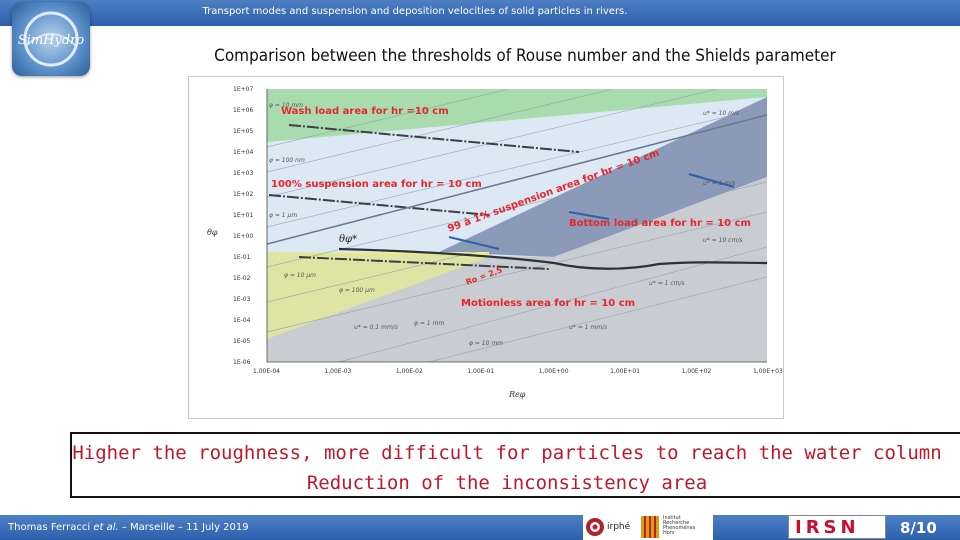 This screenshot has width=960, height=540. Describe the element at coordinates (486, 343) in the screenshot. I see `annotation-phi-10mm-low: φ = 10 mm` at that location.